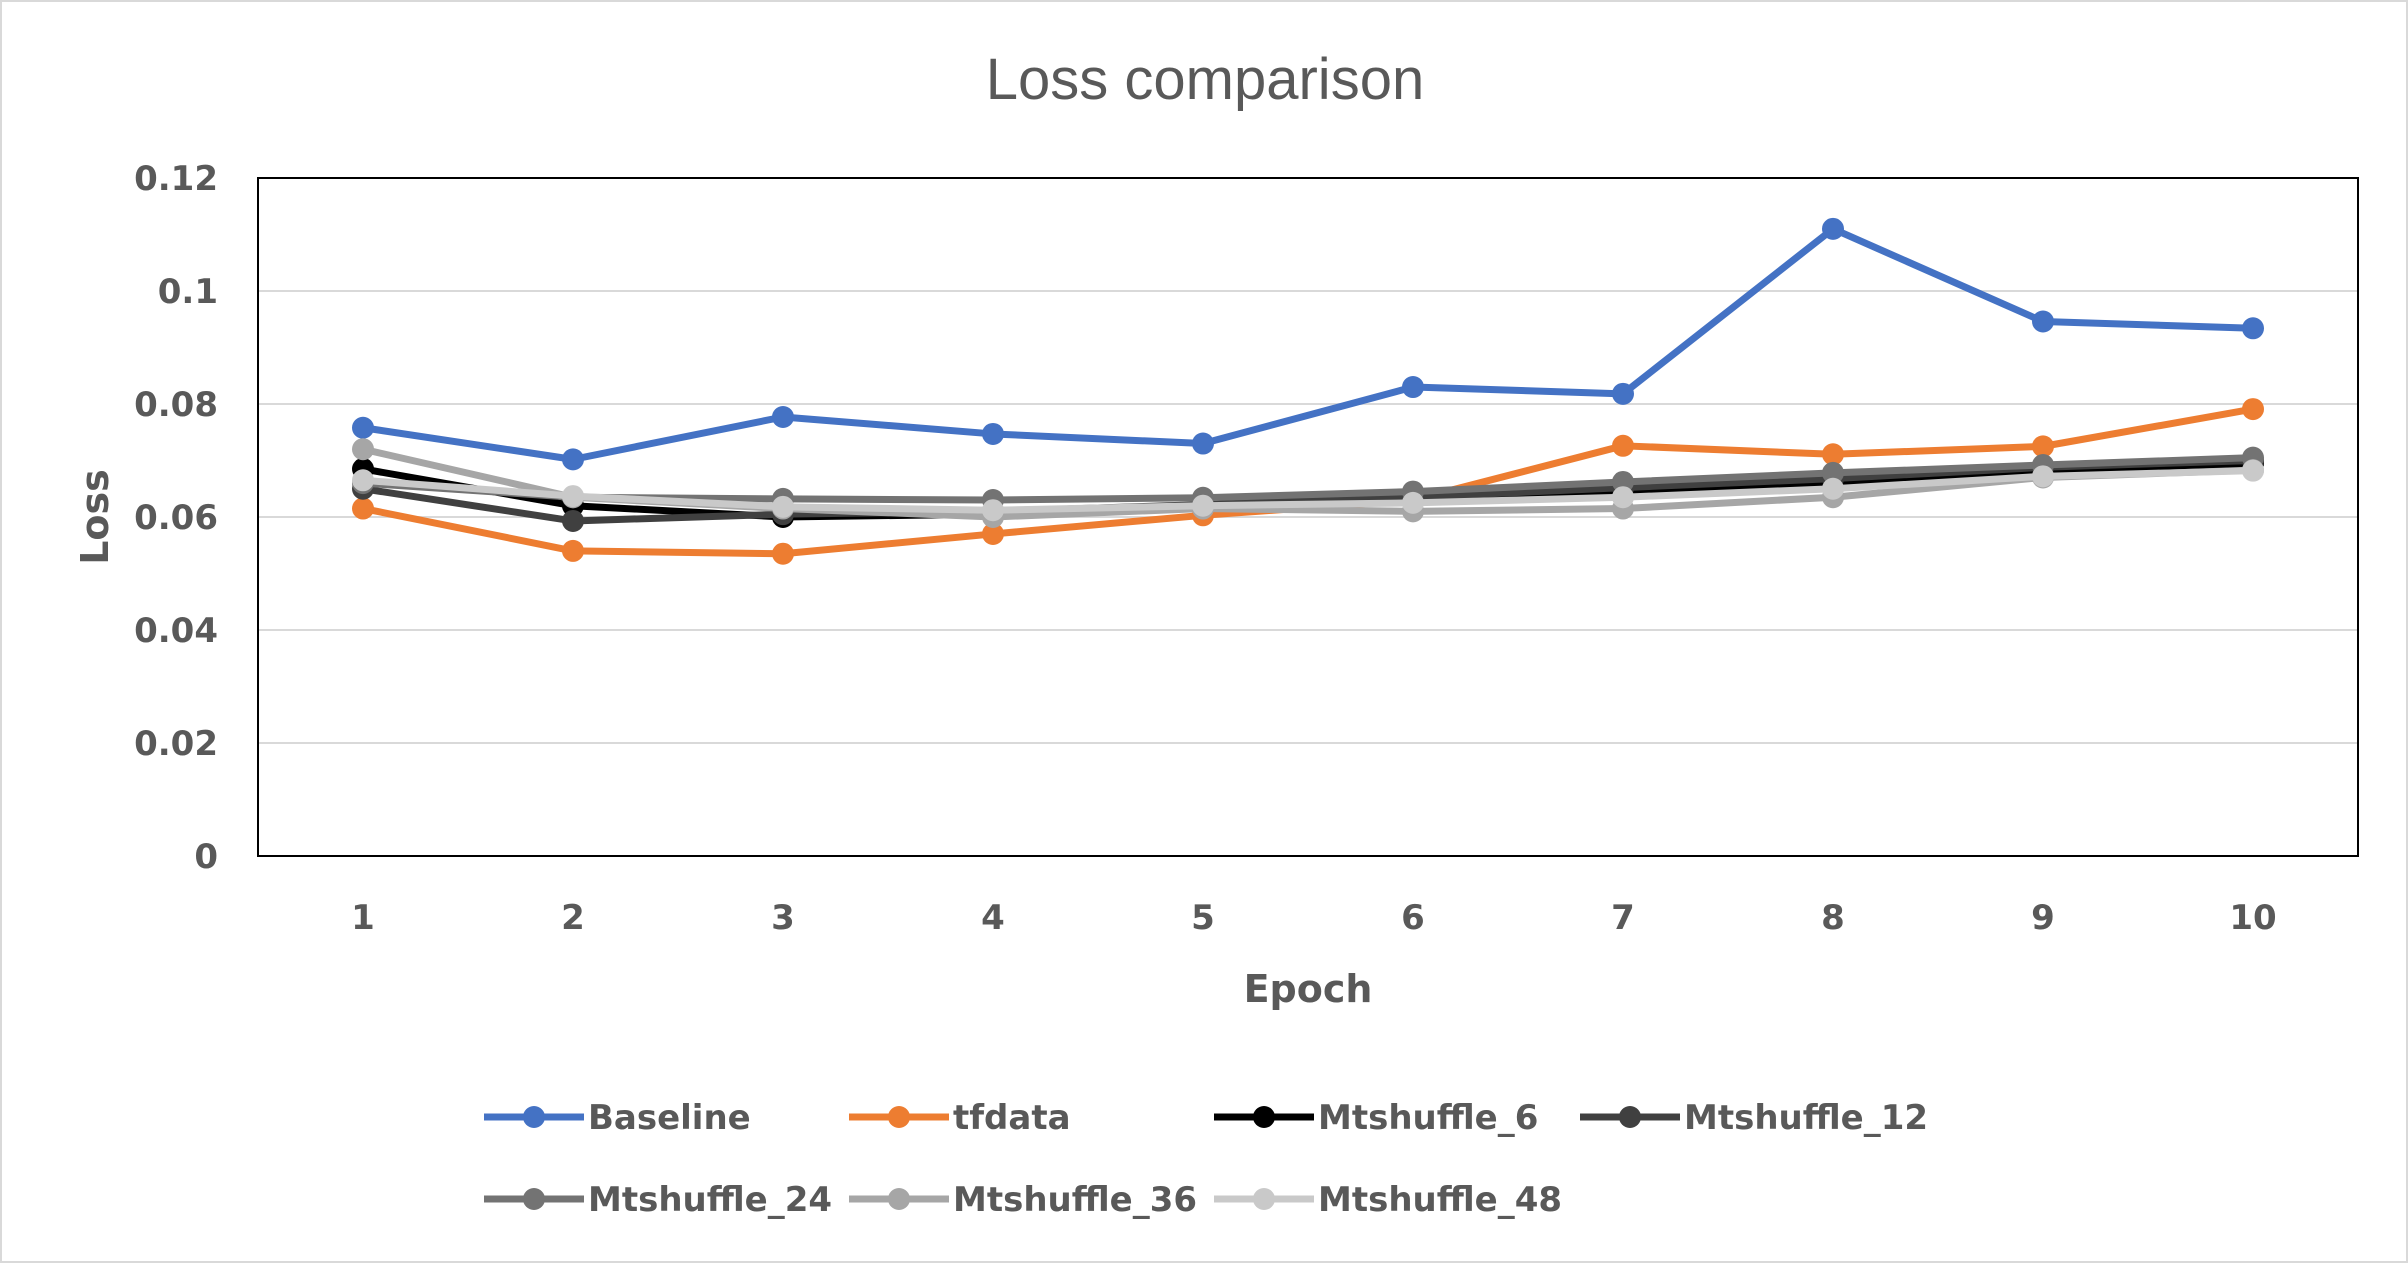 Image resolution: width=2408 pixels, height=1263 pixels. I want to click on legend-item: Mtshuffle_6, so click(1376, 1118).